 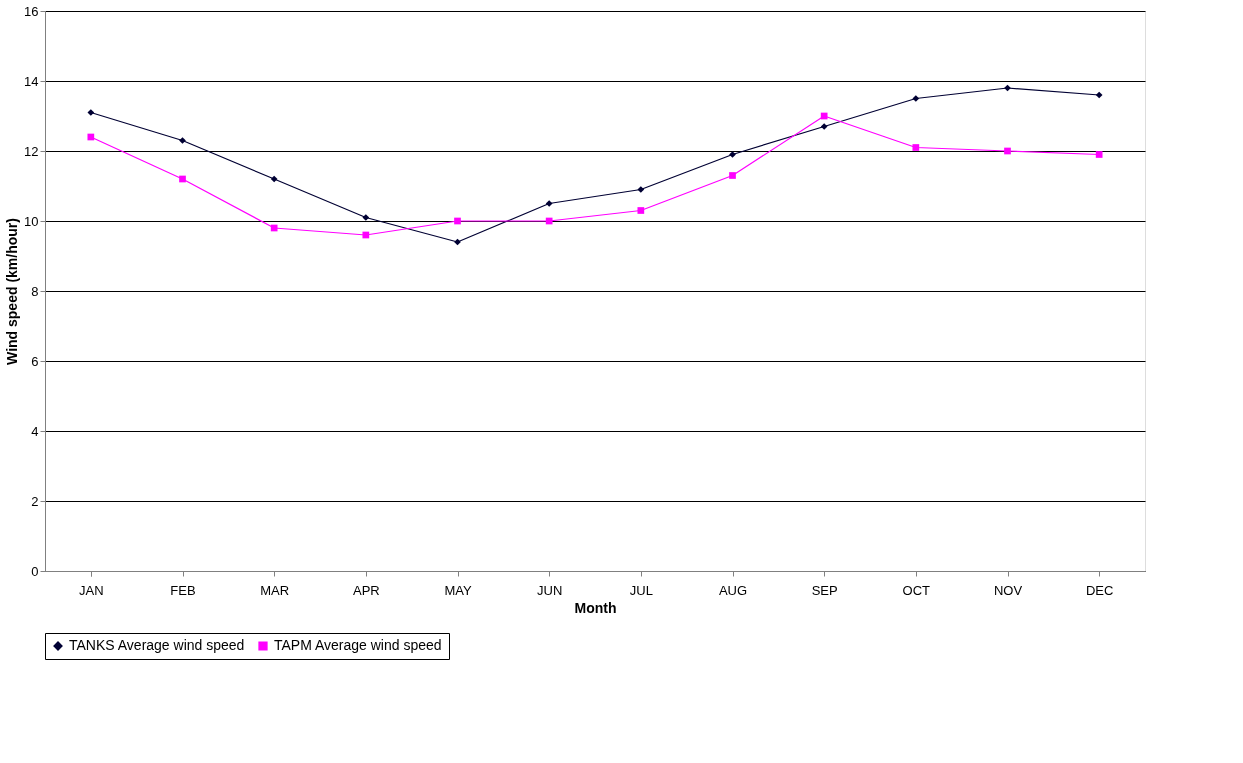 What do you see at coordinates (35, 501) in the screenshot?
I see `y-tick-label: 2` at bounding box center [35, 501].